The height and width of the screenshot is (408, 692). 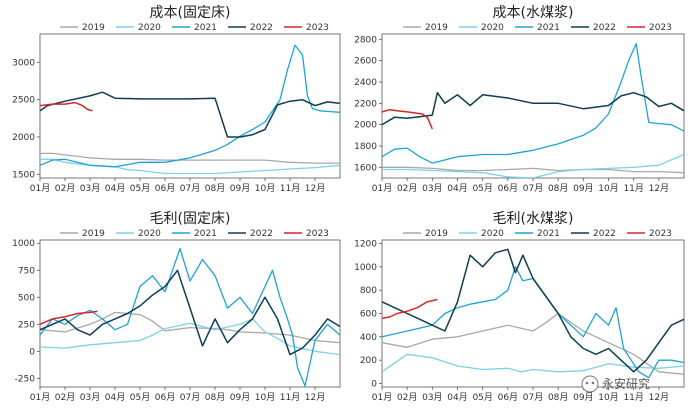 What do you see at coordinates (23, 138) in the screenshot?
I see `y-tick-label: 2000` at bounding box center [23, 138].